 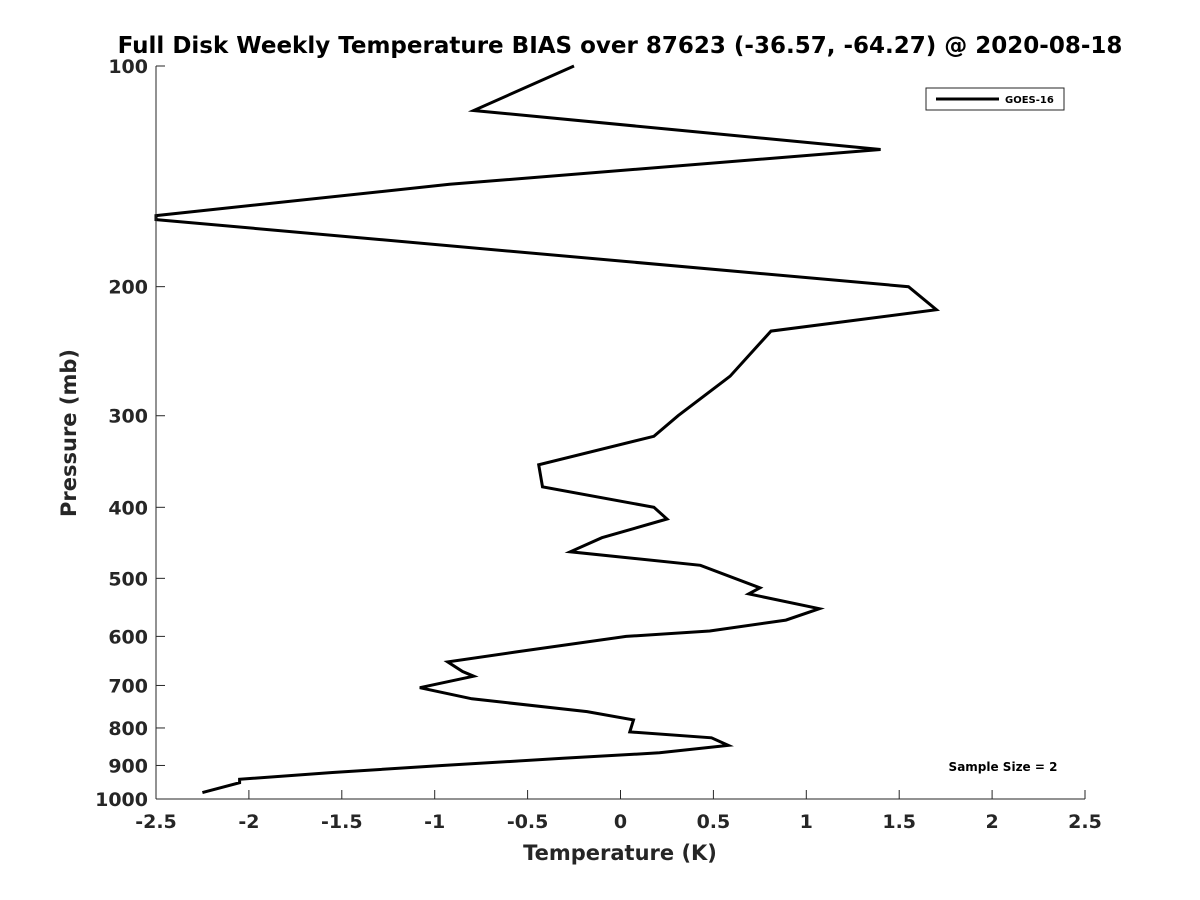 I want to click on y-axis-label: Pressure (mb), so click(x=69, y=433).